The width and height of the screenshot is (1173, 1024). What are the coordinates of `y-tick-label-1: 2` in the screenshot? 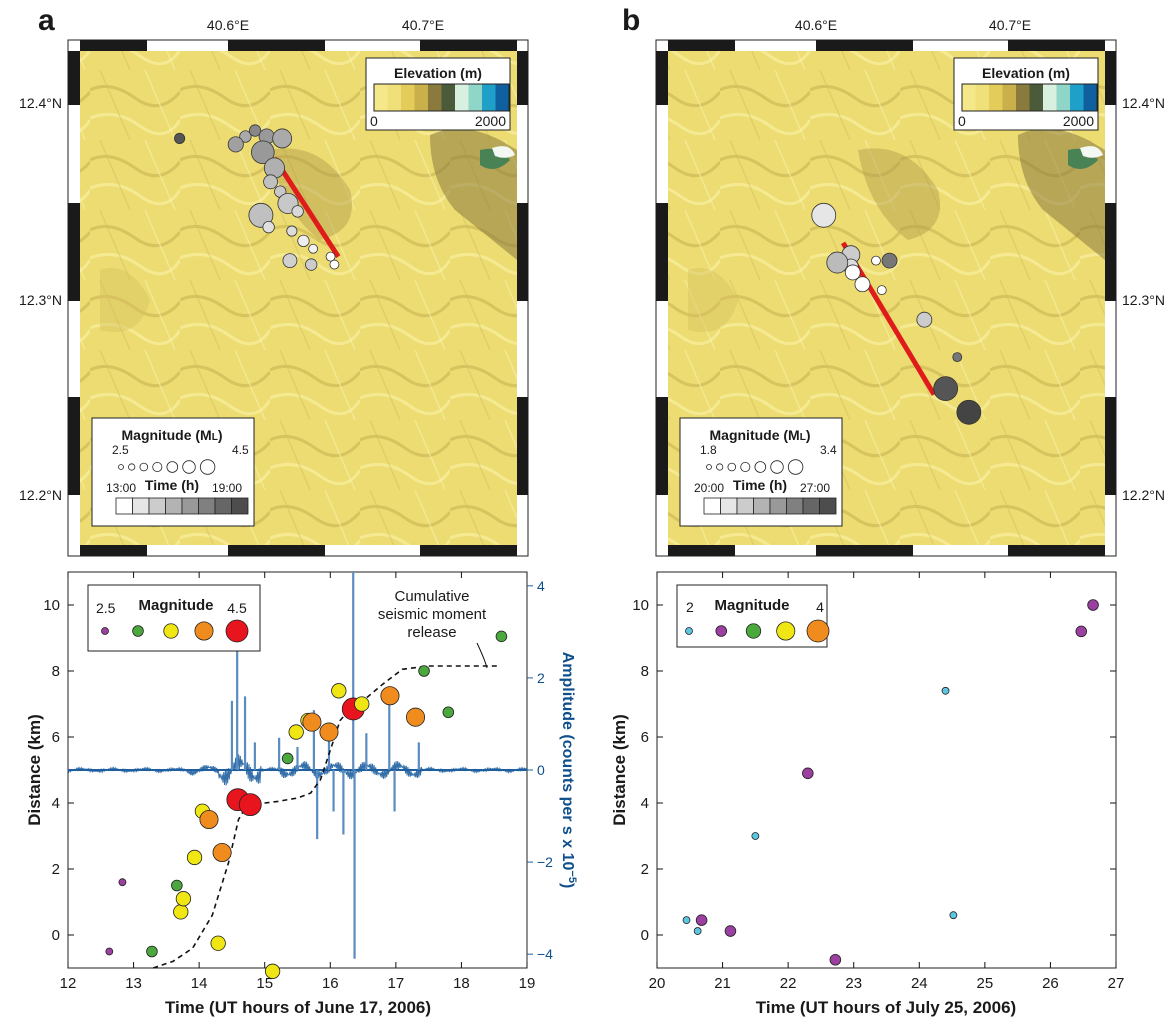 It's located at (645, 869).